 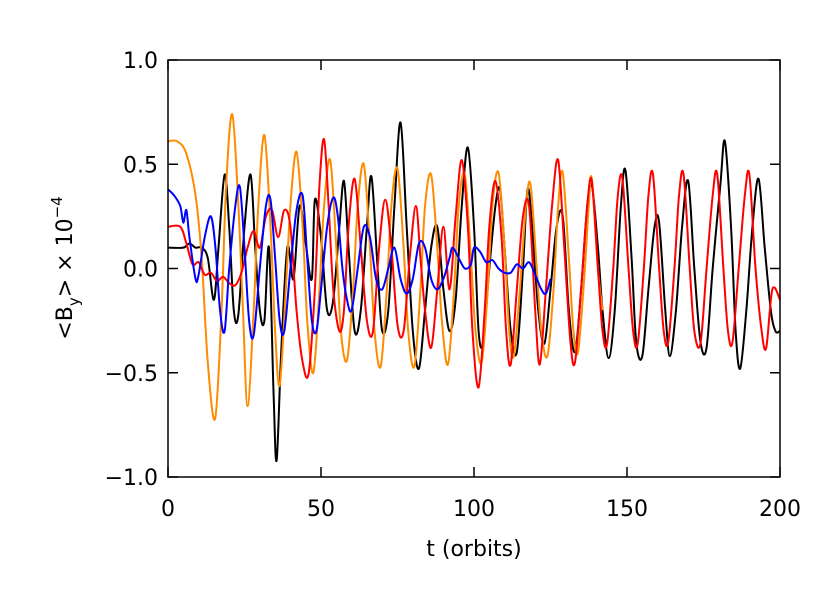 I want to click on y-tick-label: −1.0, so click(x=131, y=478).